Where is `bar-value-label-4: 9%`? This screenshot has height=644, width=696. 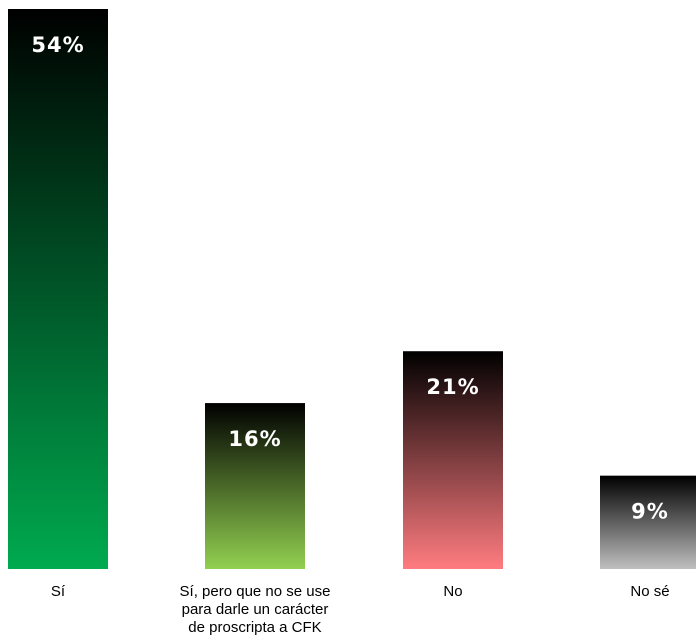
bar-value-label-4: 9% is located at coordinates (650, 512).